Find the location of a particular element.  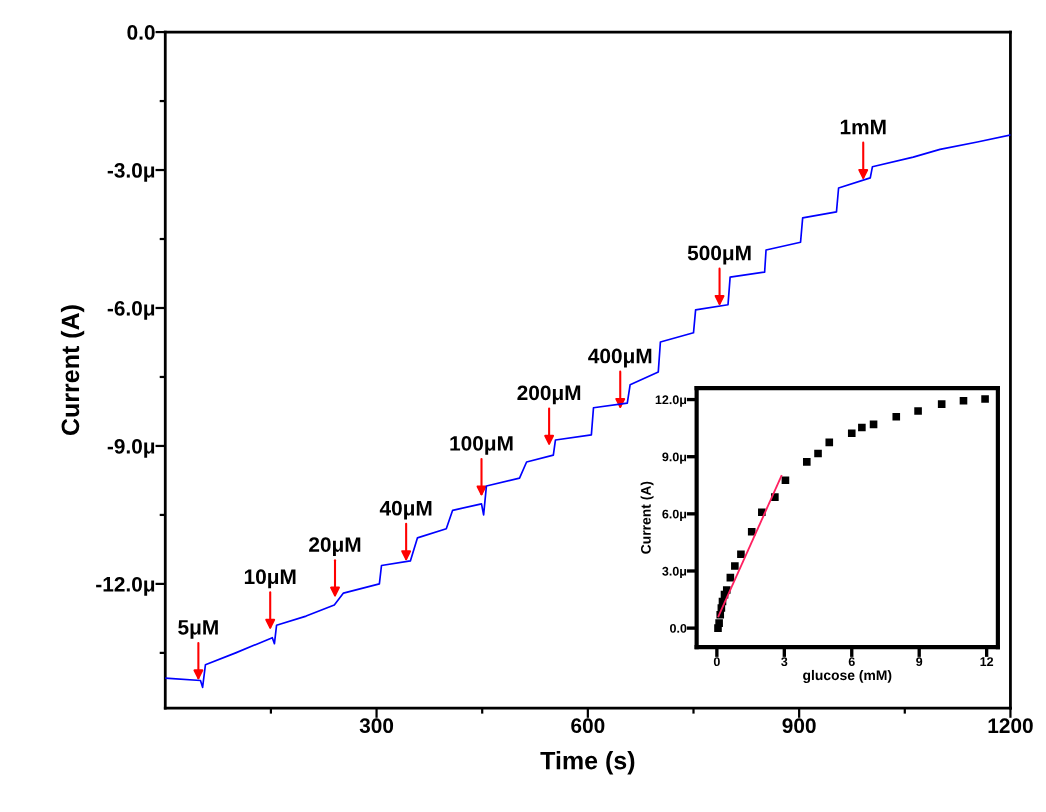

annotation: 1mM is located at coordinates (863, 127).